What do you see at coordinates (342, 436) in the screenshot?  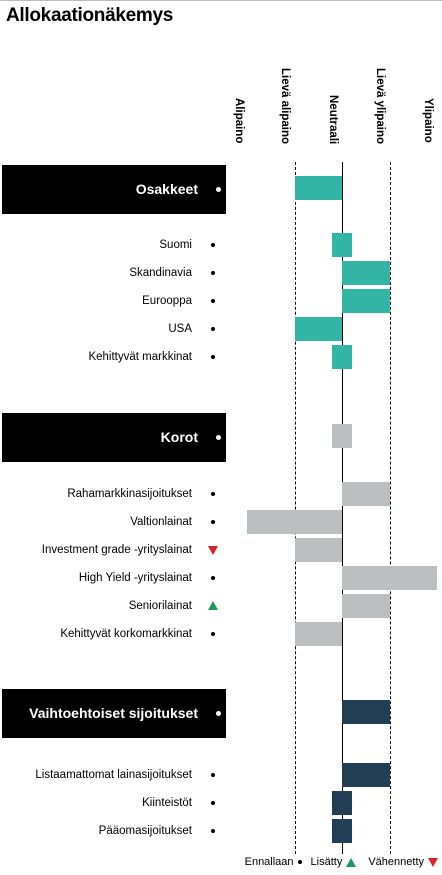 I see `bar-korot` at bounding box center [342, 436].